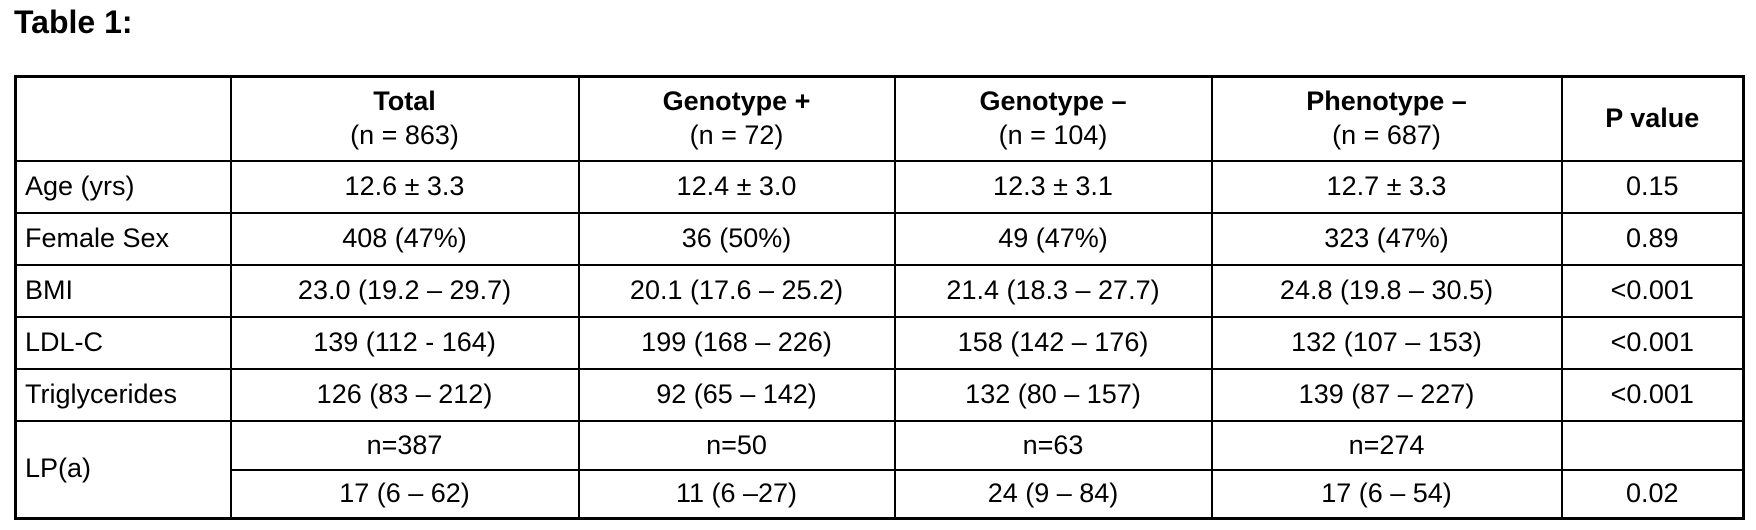 This screenshot has width=1756, height=530. What do you see at coordinates (123, 469) in the screenshot?
I see `row-label-lpa: LP(a)` at bounding box center [123, 469].